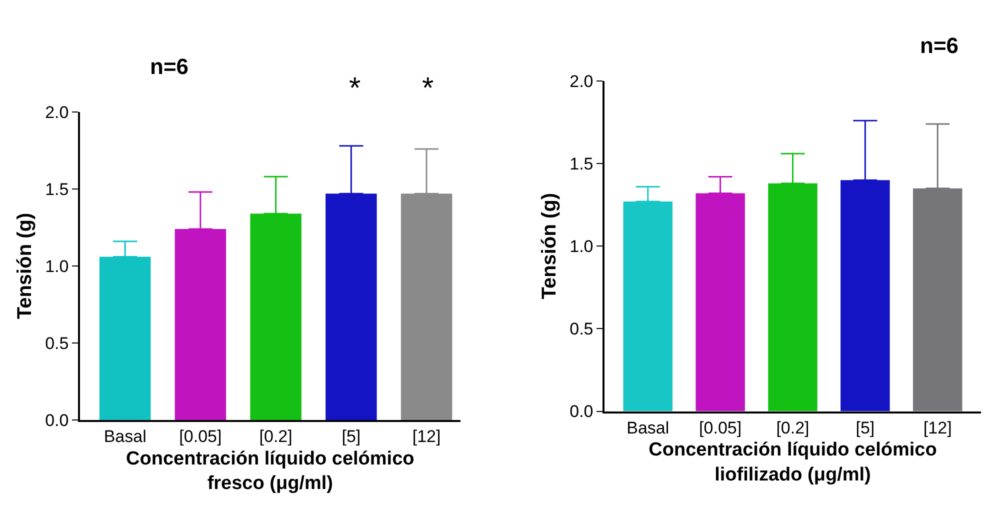 Image resolution: width=986 pixels, height=516 pixels. I want to click on x-axis-title: Concentración líquido celómico fresco (μg/ml), so click(270, 471).